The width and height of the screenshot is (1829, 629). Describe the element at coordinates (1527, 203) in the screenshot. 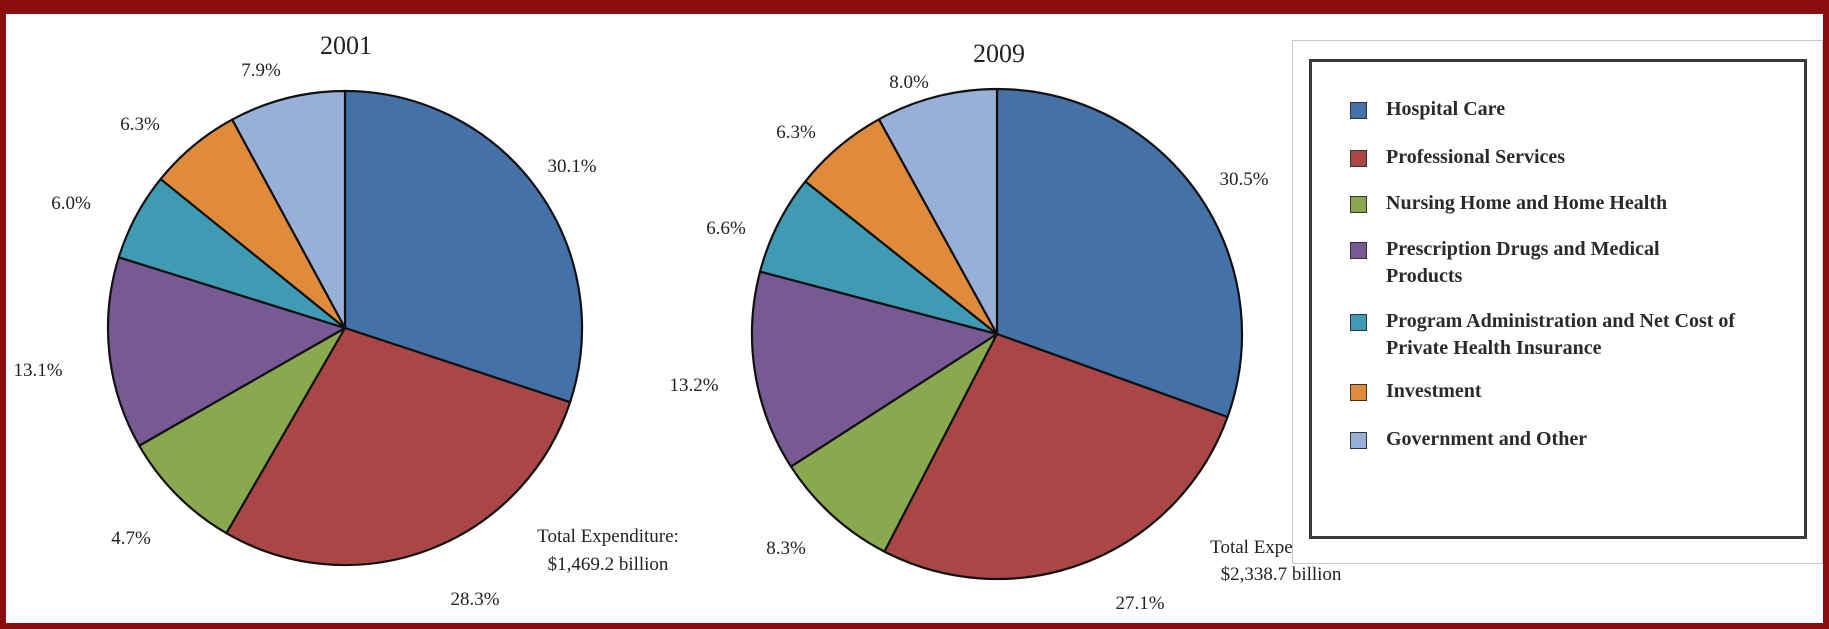

I see `legend-label: Nursing Home and Home Health` at that location.